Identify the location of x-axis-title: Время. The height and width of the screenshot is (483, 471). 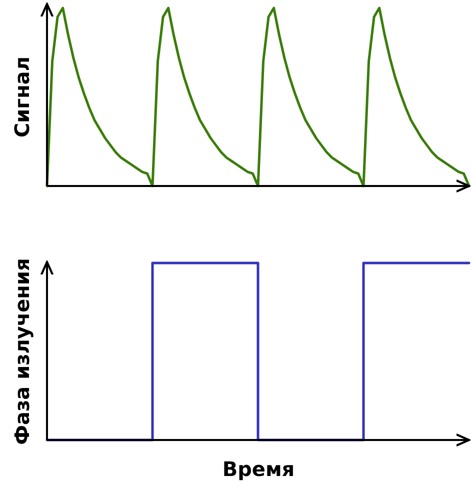
(258, 469).